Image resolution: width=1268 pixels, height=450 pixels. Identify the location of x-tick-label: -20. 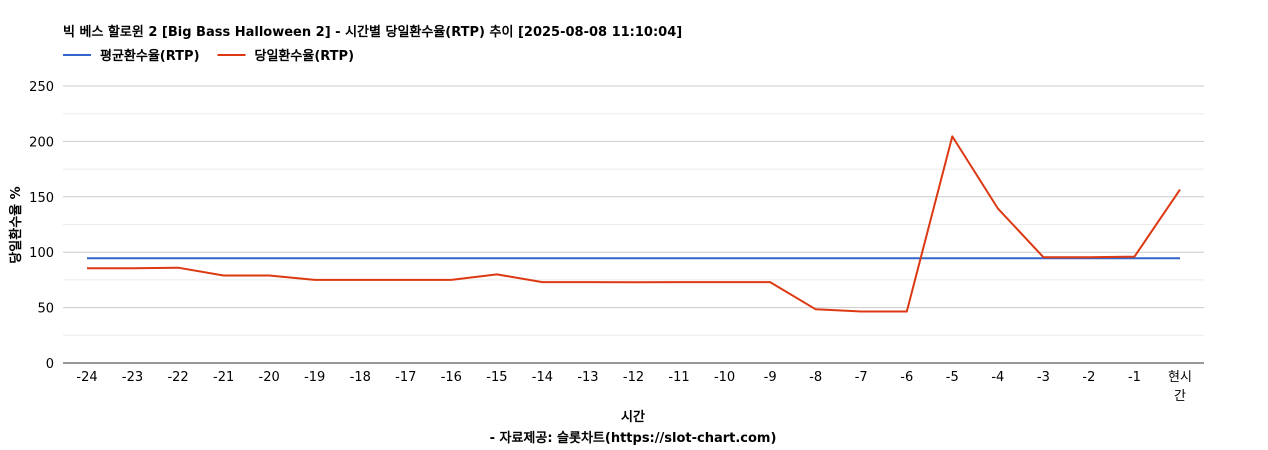
(269, 377).